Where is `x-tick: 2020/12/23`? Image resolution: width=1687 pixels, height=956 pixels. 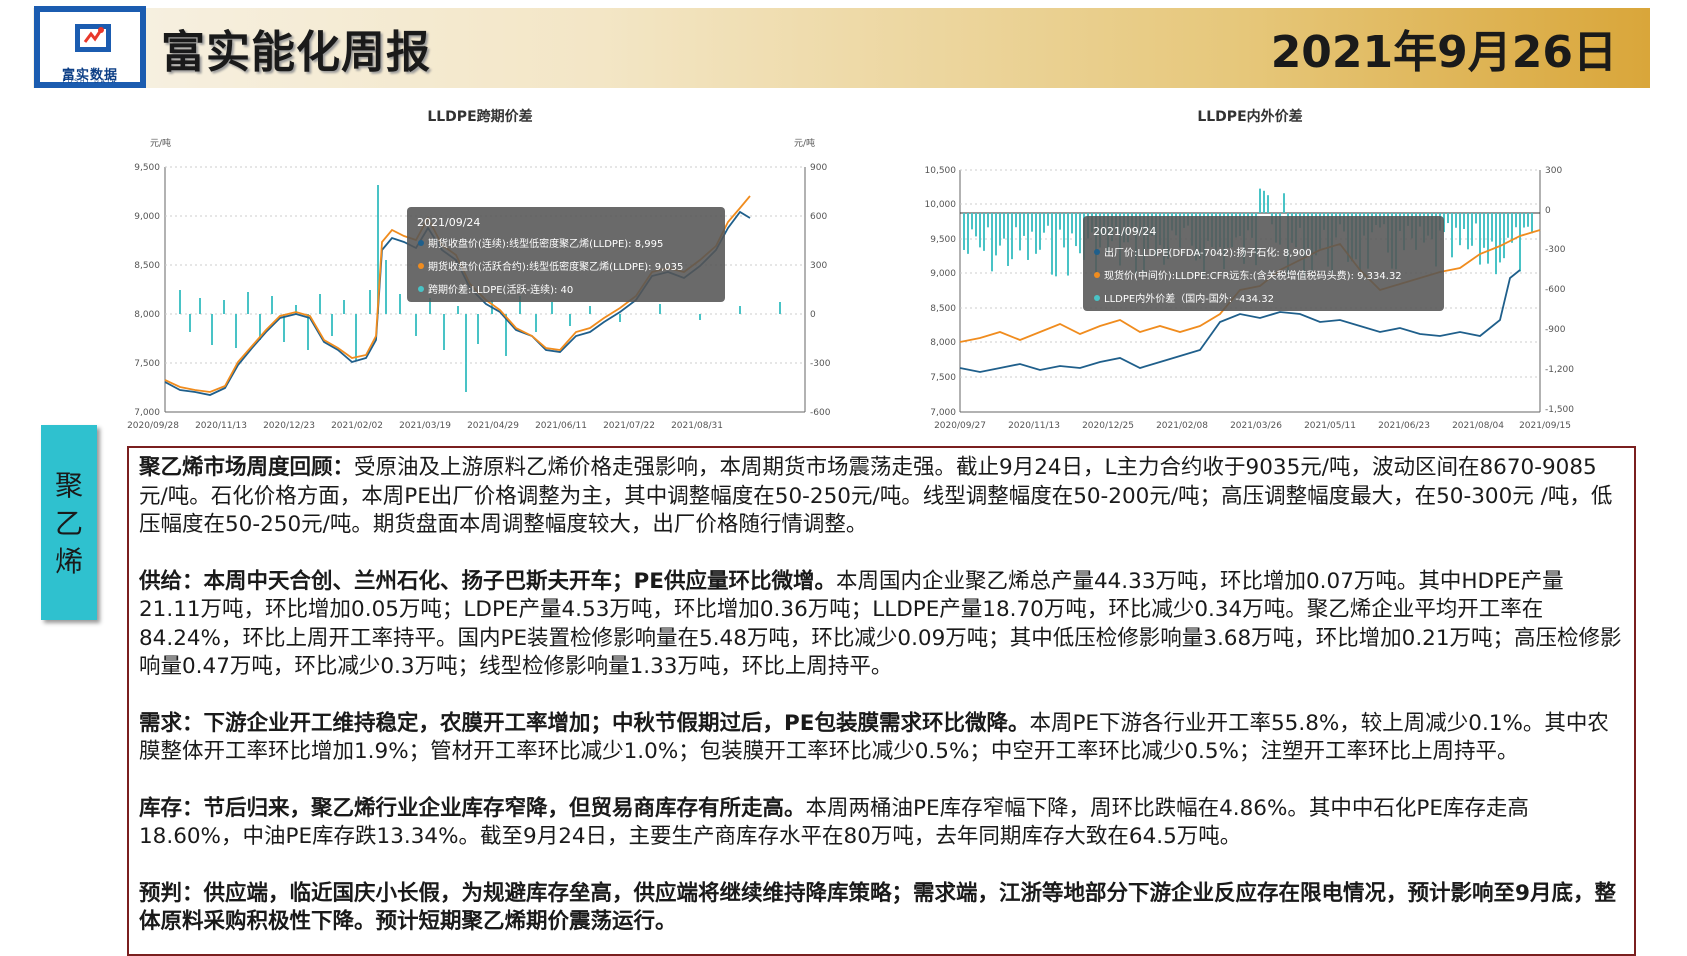
x-tick: 2020/12/23 is located at coordinates (289, 426).